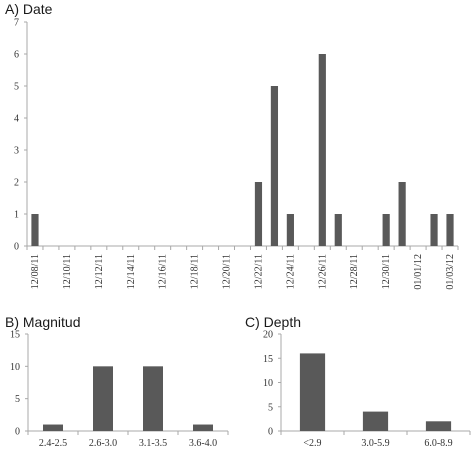 The height and width of the screenshot is (455, 474). I want to click on x-tick-label: 12/28/11, so click(354, 271).